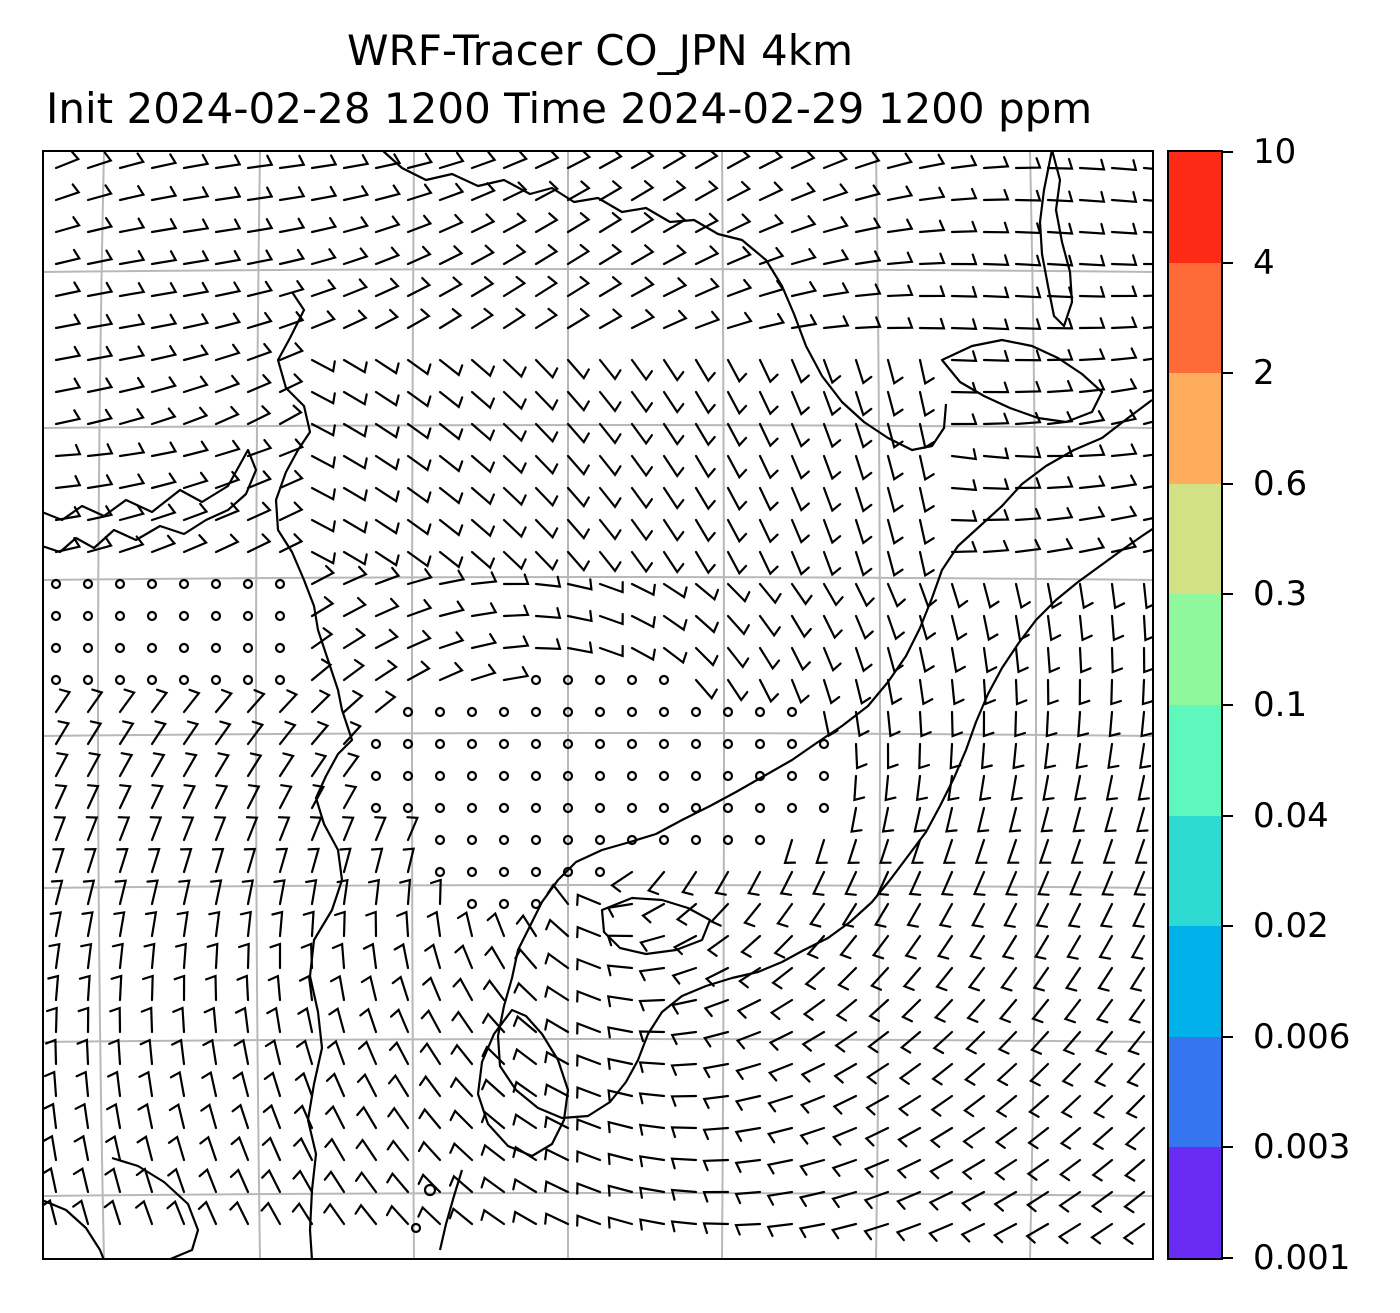 Image resolution: width=1400 pixels, height=1313 pixels. What do you see at coordinates (1195, 318) in the screenshot?
I see `colorbar-segment` at bounding box center [1195, 318].